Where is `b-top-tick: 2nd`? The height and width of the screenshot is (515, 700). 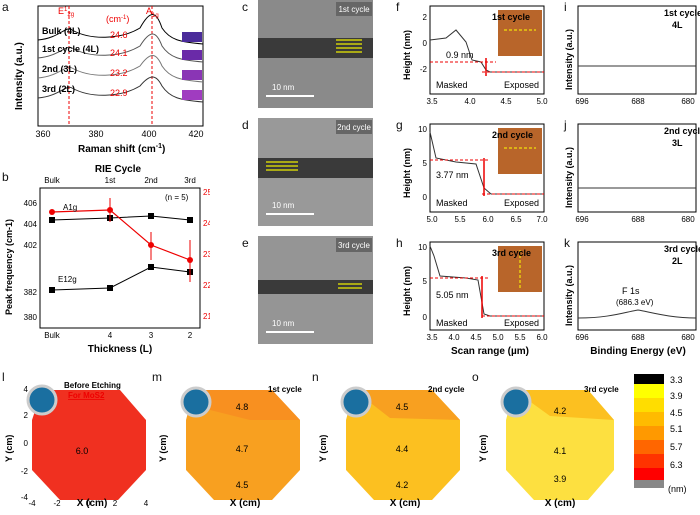
b-top-tick: 2nd is located at coordinates (150, 180).